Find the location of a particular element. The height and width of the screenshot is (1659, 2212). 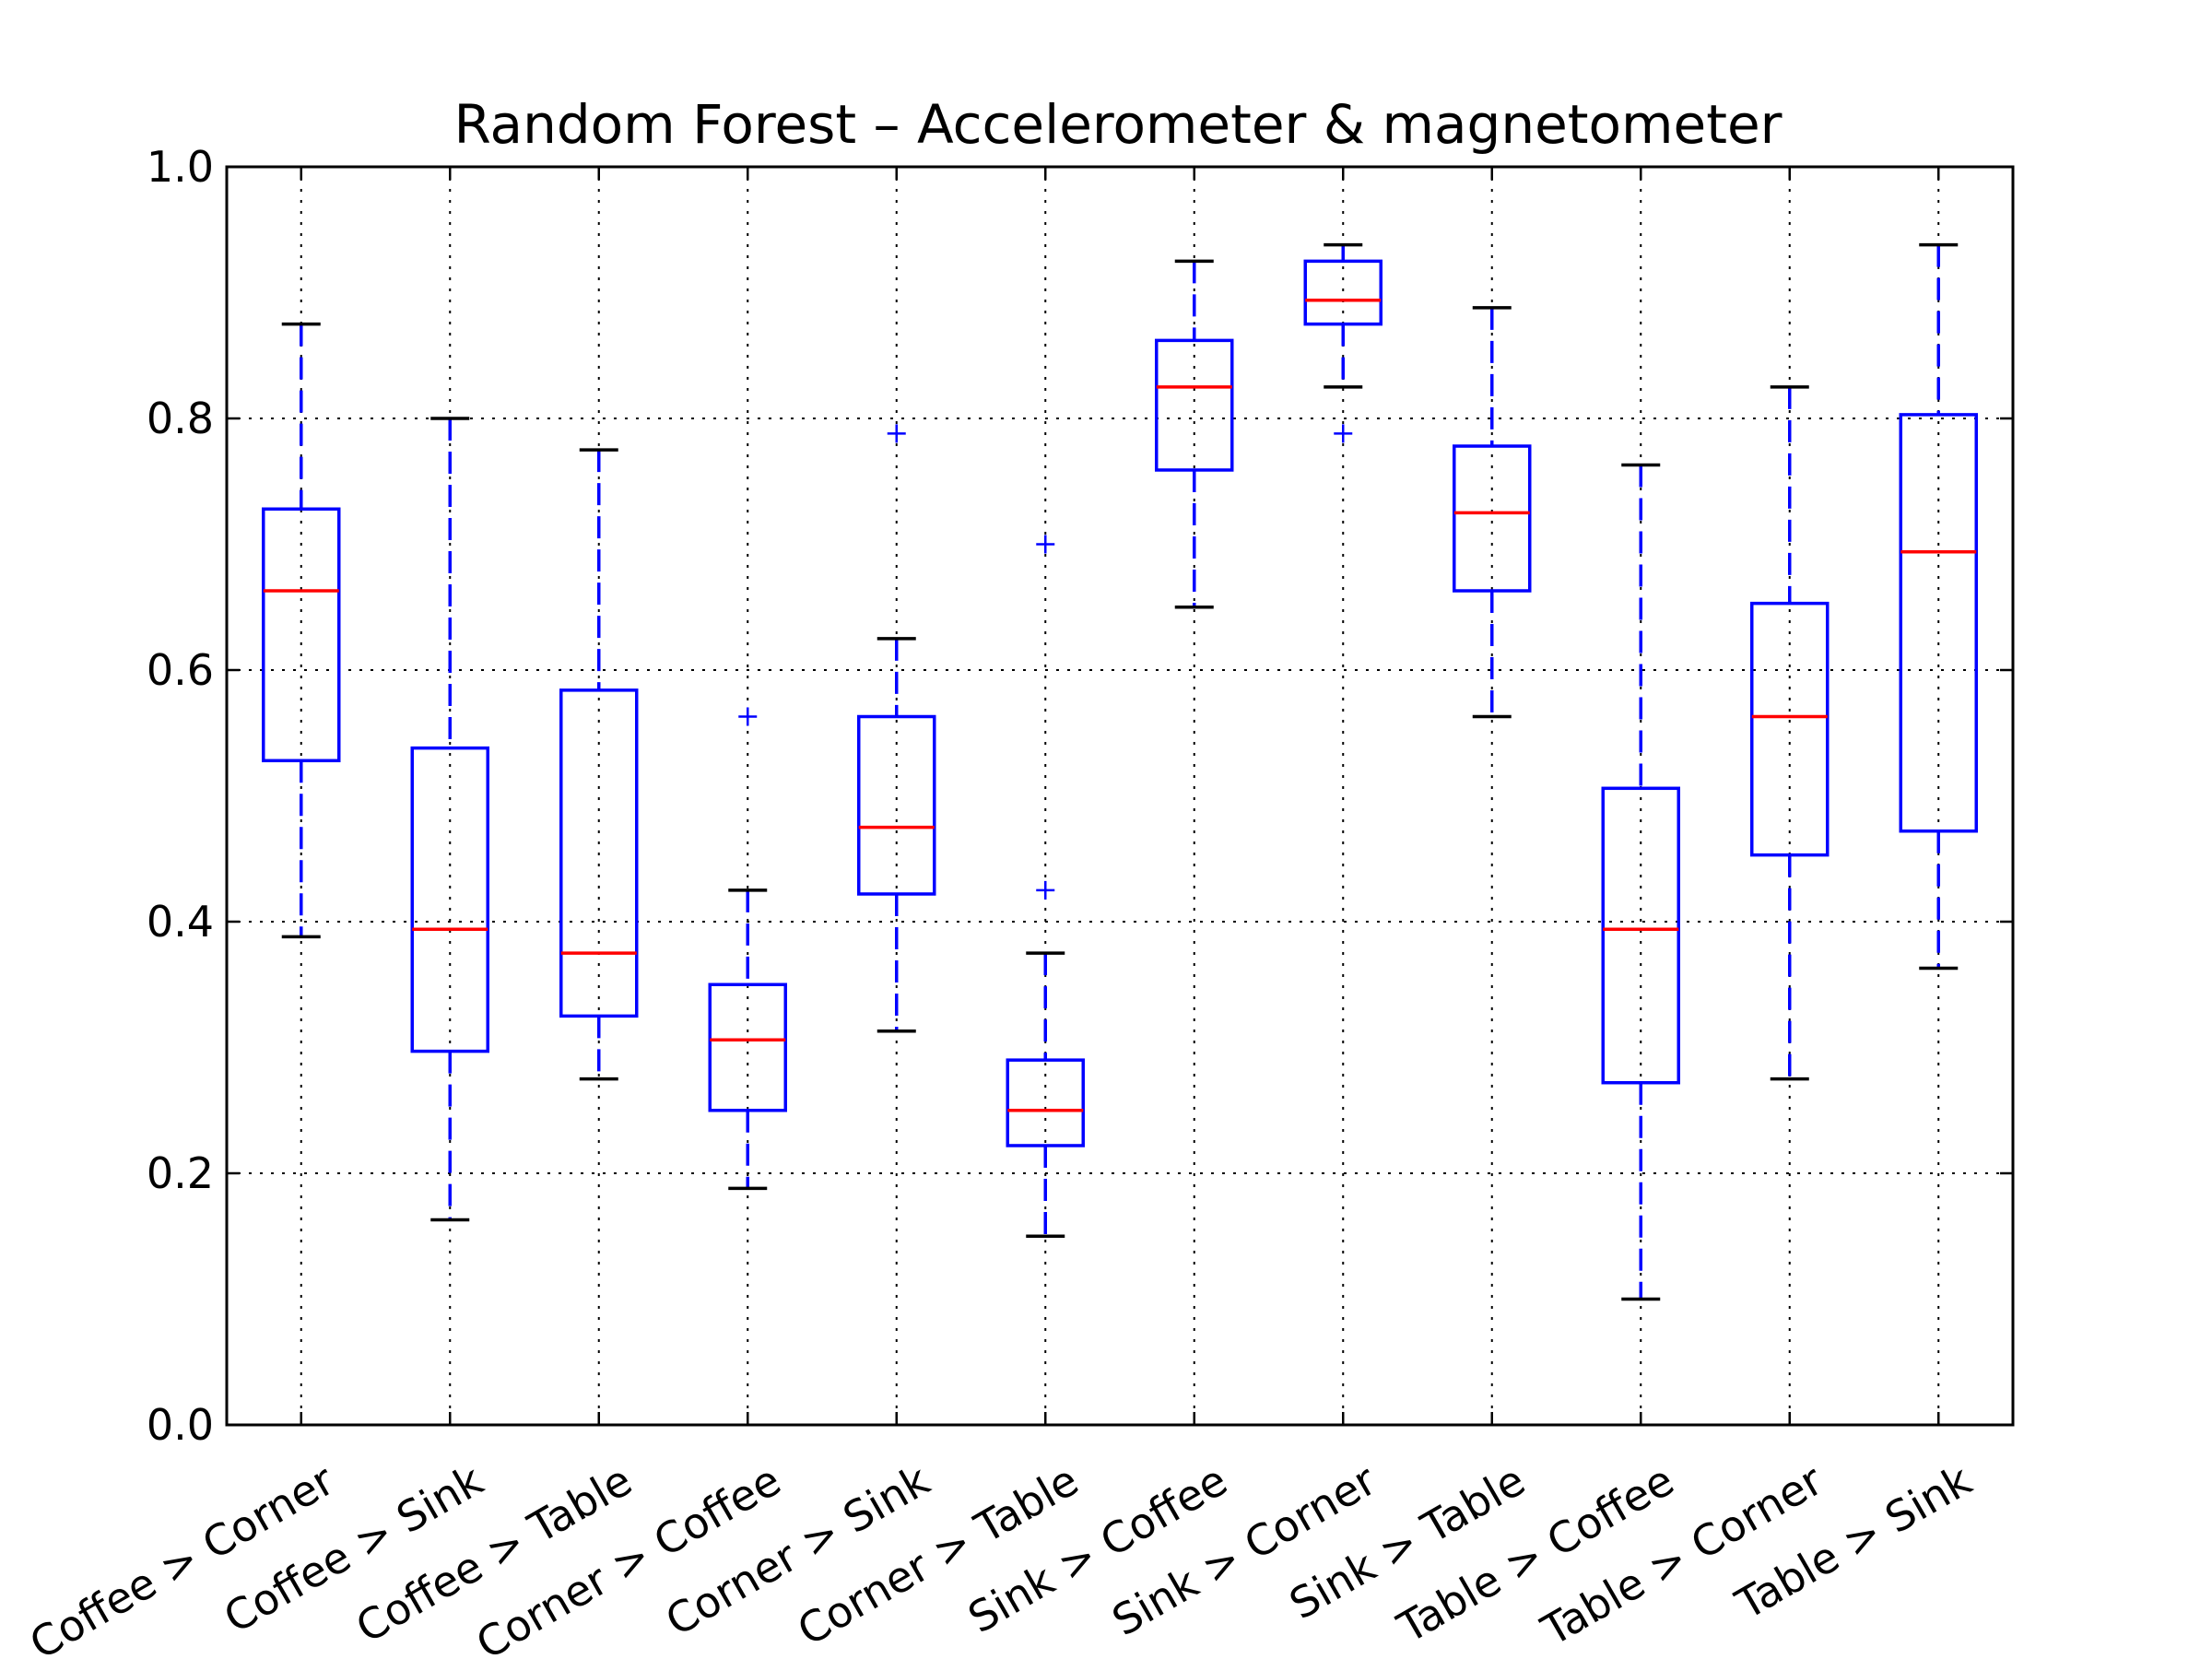

y-tick-label: 0.6 is located at coordinates (180, 670).